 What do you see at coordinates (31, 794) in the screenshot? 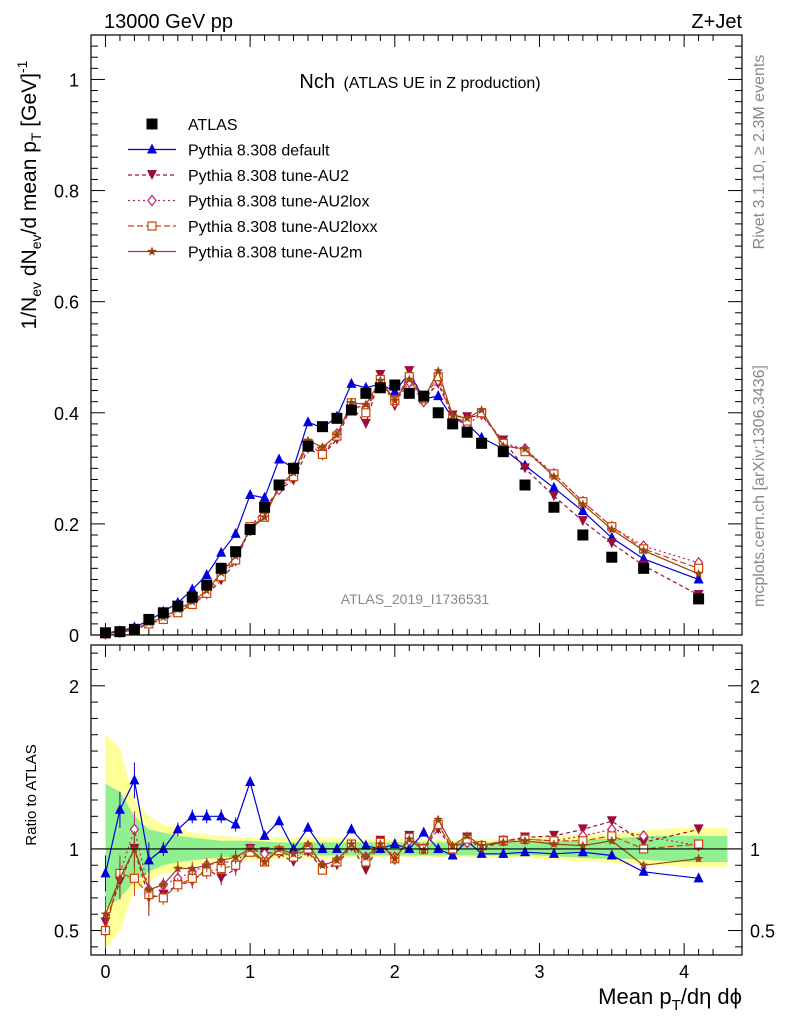
I see `y-axis-label-ratio: Ratio to ATLAS` at bounding box center [31, 794].